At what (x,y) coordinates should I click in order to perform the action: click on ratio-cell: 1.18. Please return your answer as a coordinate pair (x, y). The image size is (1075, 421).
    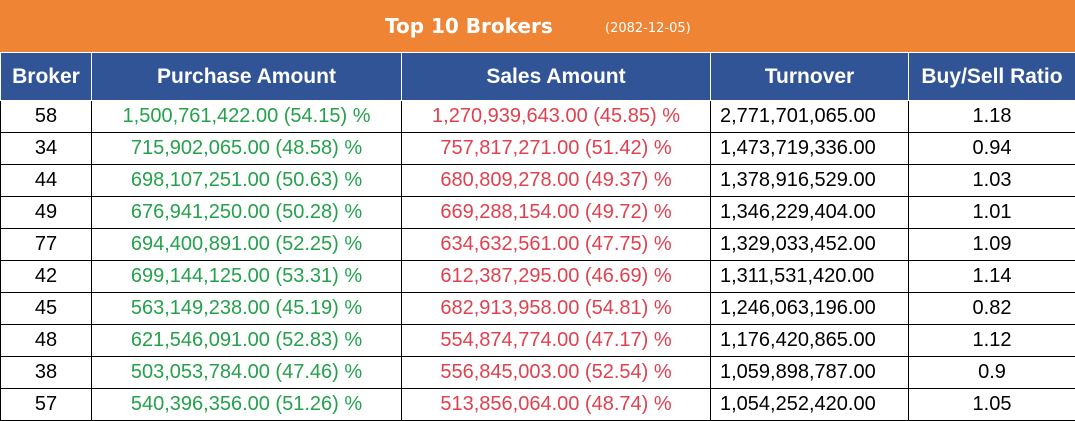
    Looking at the image, I should click on (991, 116).